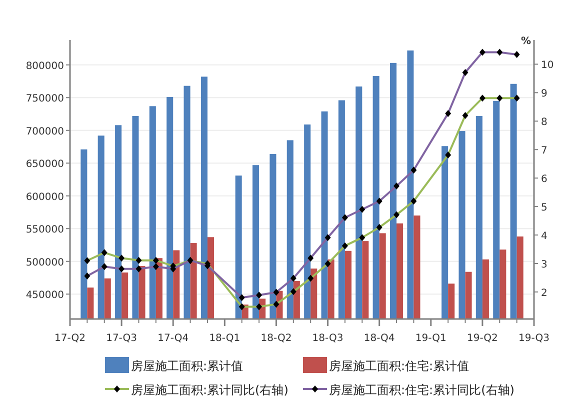  Describe the element at coordinates (544, 264) in the screenshot. I see `y2-tick-label: 3` at that location.